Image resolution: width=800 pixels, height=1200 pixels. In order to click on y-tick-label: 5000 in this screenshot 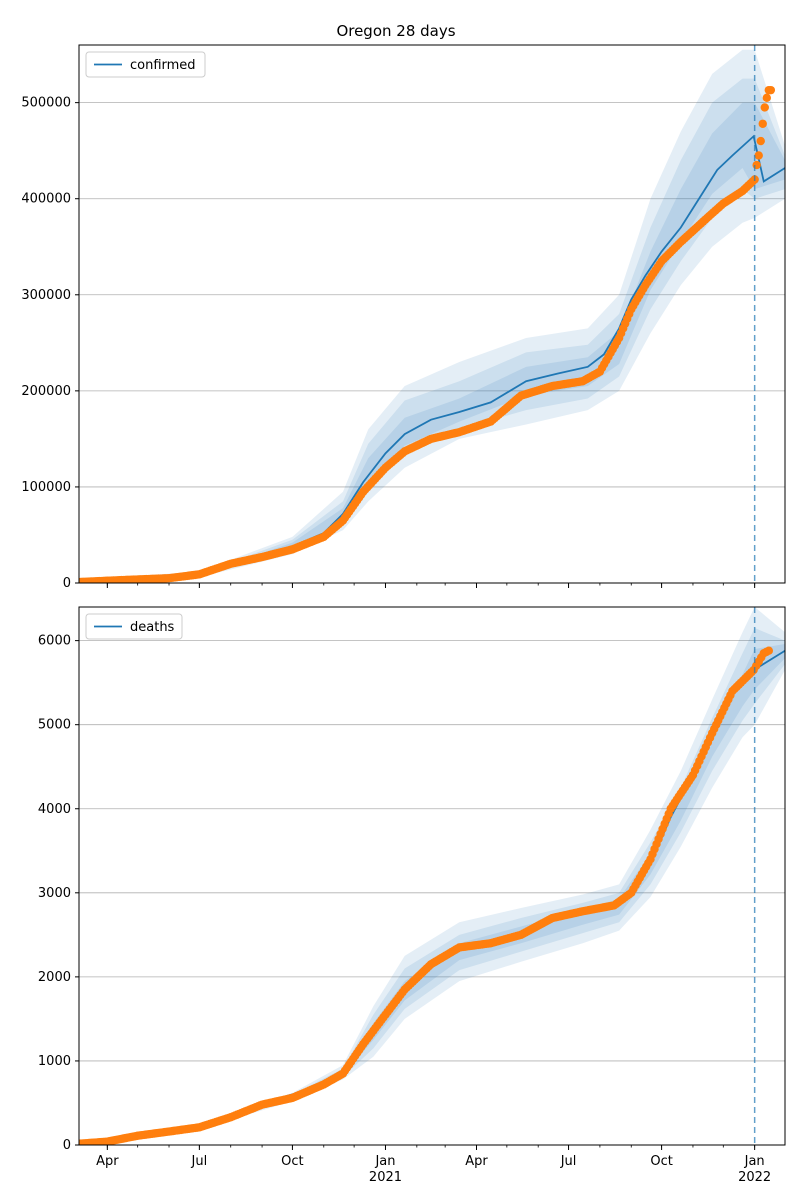, I will do `click(54, 725)`.